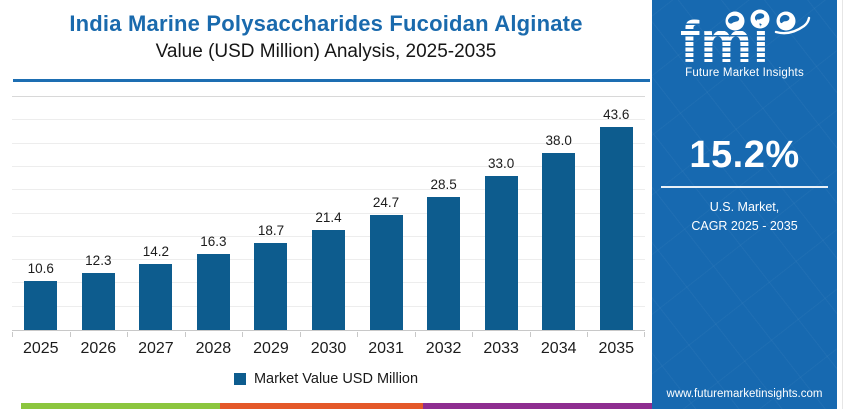 This screenshot has width=850, height=411. I want to click on footer-strip-purple, so click(537, 406).